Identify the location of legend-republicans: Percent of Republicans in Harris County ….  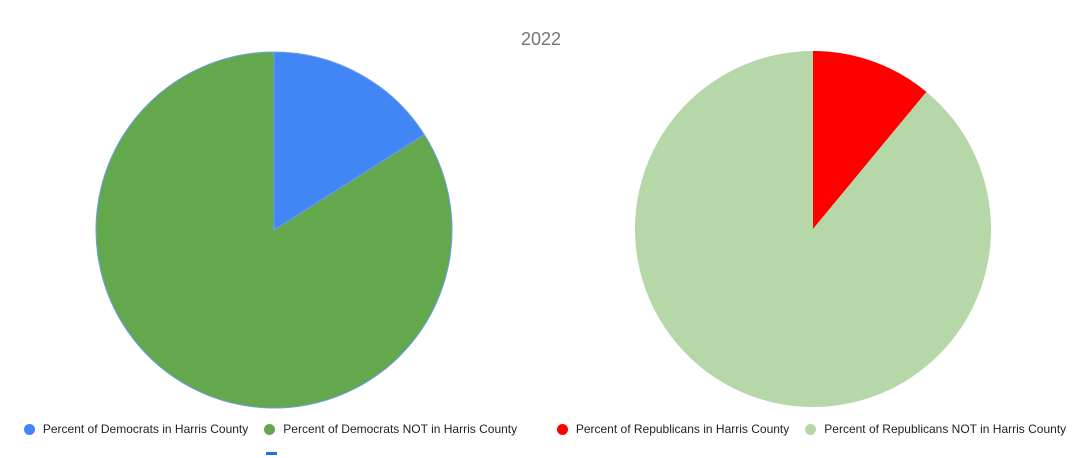
(811, 429).